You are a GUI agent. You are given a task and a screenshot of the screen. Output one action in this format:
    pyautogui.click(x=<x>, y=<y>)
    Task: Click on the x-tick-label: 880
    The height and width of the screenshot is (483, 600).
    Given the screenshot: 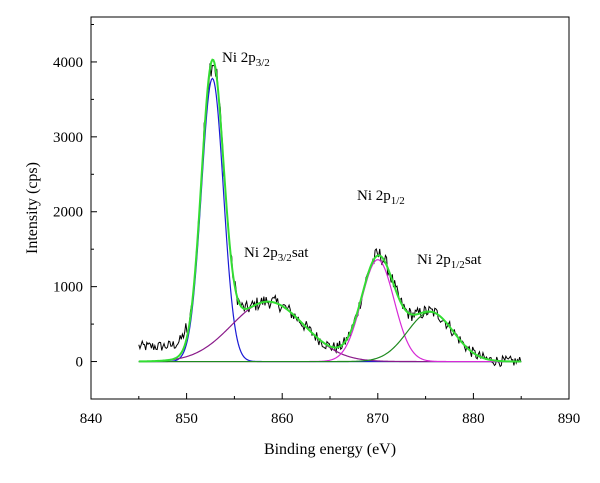 What is the action you would take?
    pyautogui.click(x=473, y=419)
    